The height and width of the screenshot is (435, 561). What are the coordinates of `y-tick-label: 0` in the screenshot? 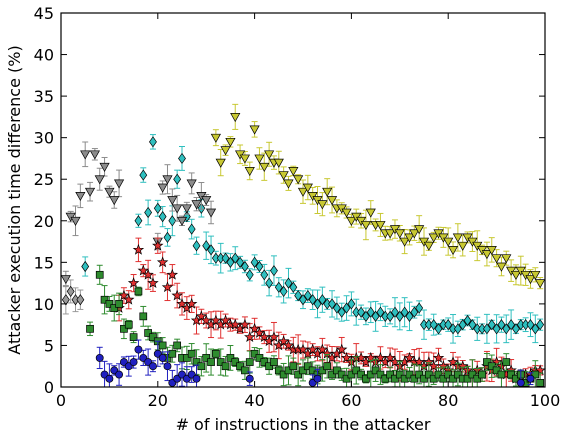 It's located at (49, 387).